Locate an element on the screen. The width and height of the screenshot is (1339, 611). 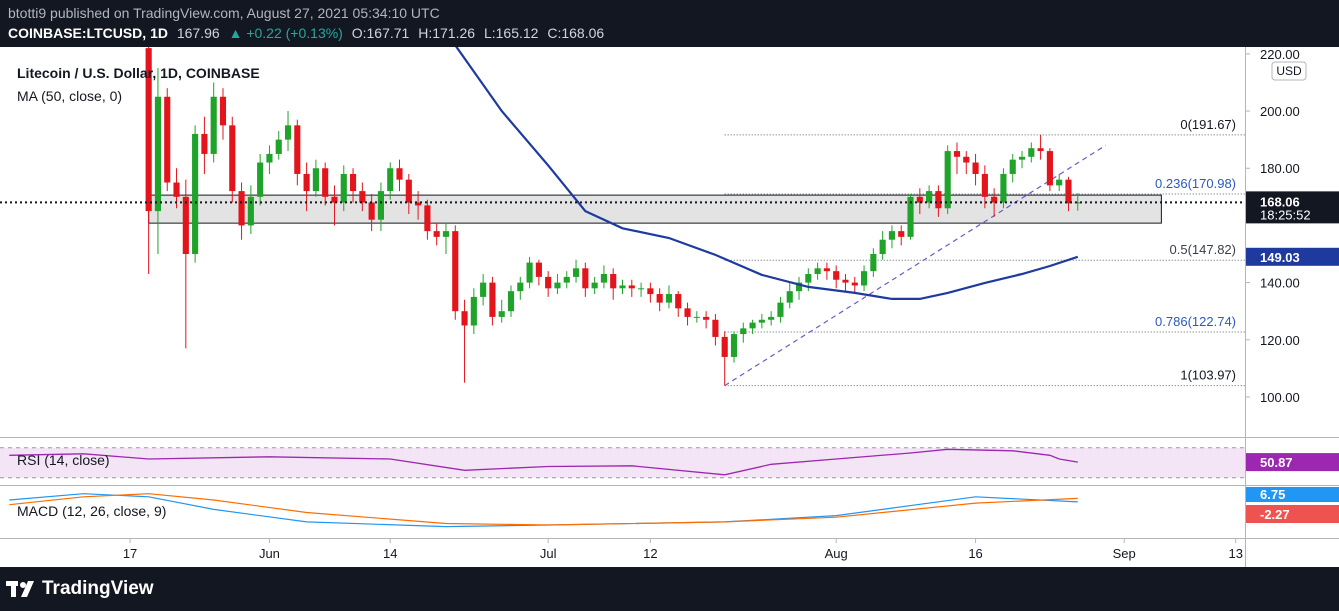
ohlc-open: O:167.71 is located at coordinates (380, 33).